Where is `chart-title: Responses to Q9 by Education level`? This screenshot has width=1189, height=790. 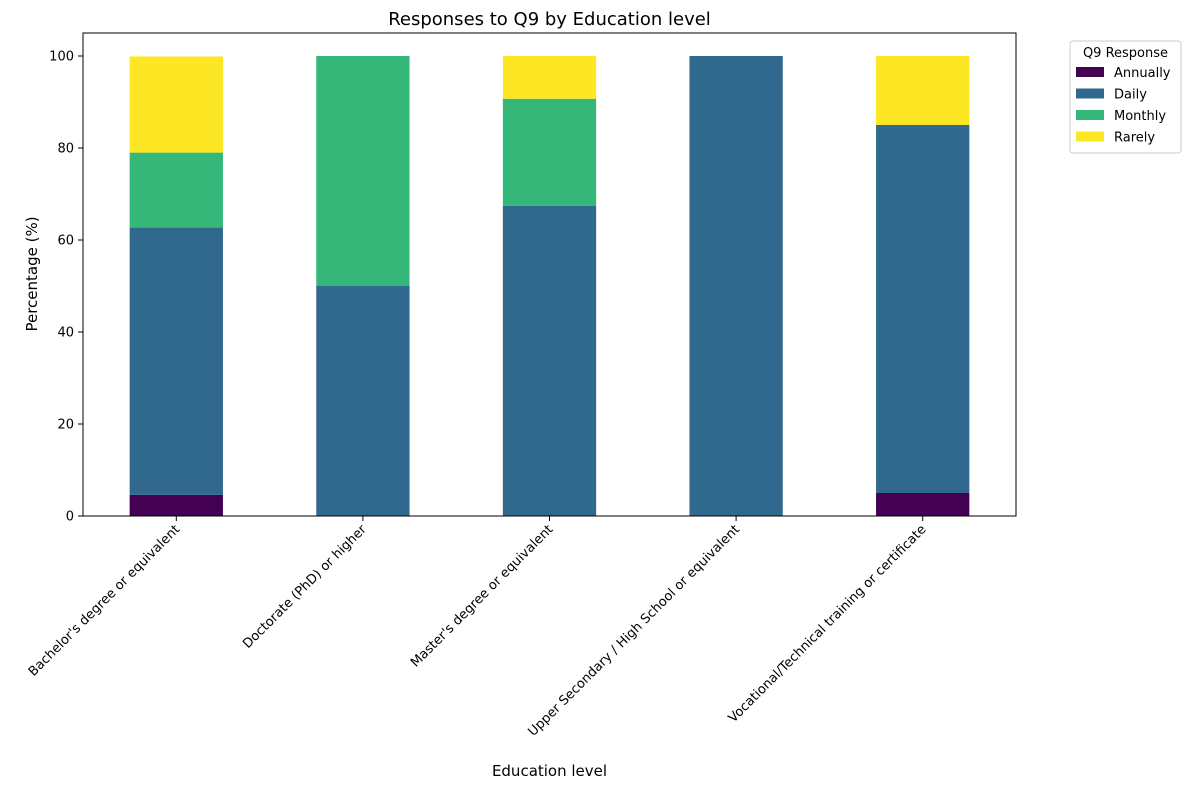 chart-title: Responses to Q9 by Education level is located at coordinates (549, 19).